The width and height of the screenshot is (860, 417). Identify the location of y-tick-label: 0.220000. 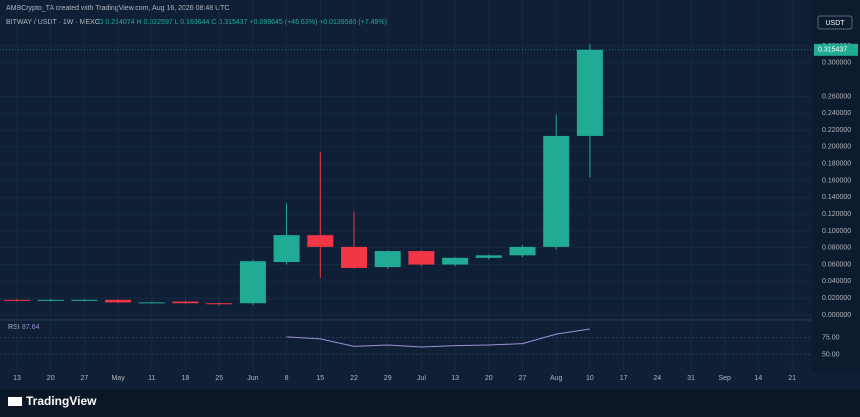
(836, 130).